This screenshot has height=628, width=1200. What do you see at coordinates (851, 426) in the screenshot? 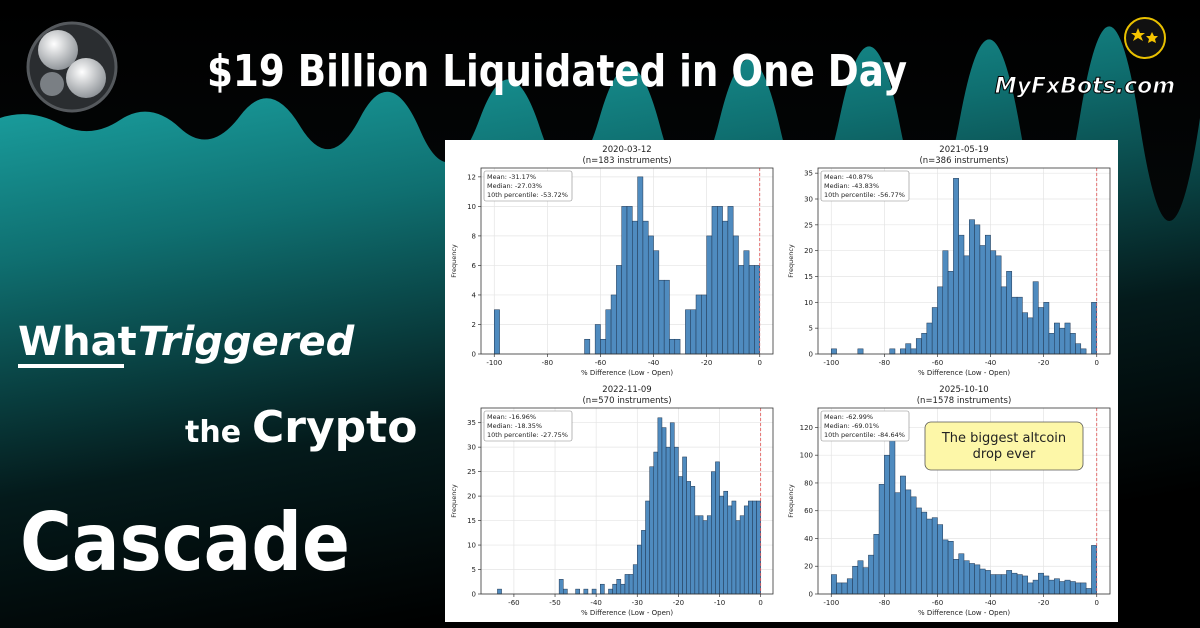
I see `stats-line: Median: -69.01%` at bounding box center [851, 426].